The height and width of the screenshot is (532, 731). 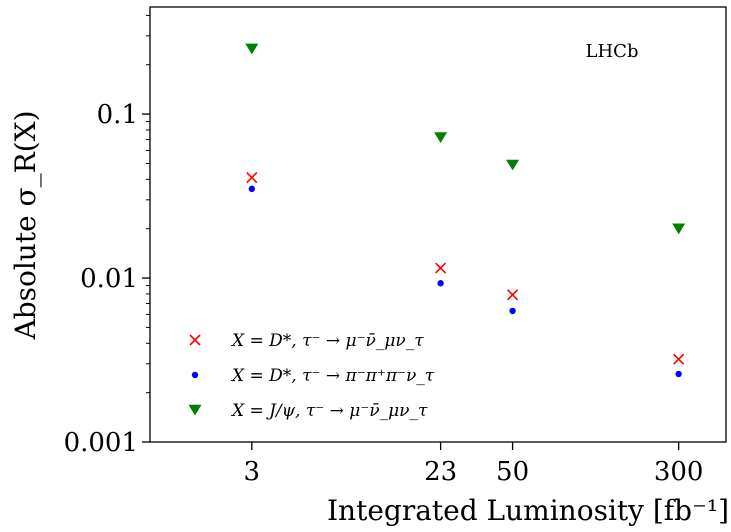 I want to click on x-tick-label-2: 50, so click(x=512, y=472).